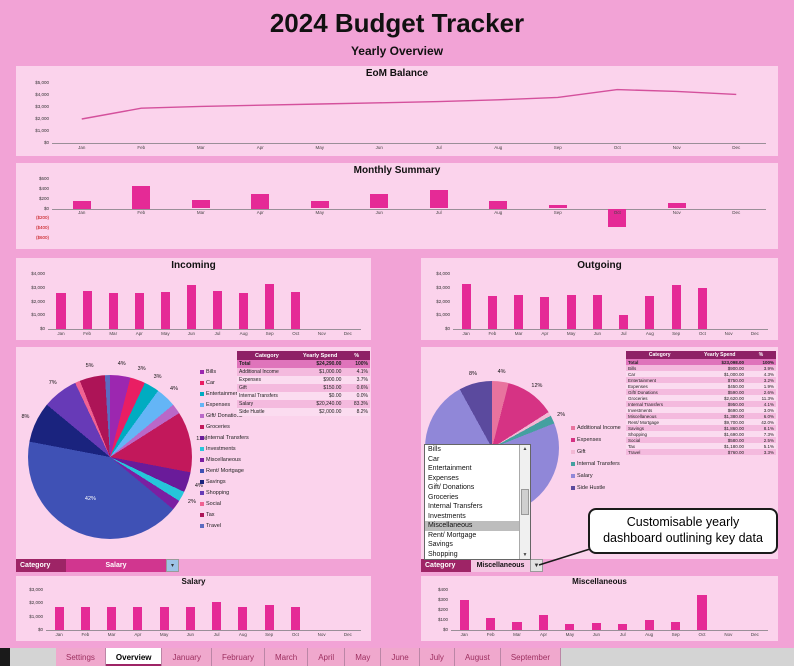 The image size is (794, 666). I want to click on salary-category-value: Salary, so click(116, 565).